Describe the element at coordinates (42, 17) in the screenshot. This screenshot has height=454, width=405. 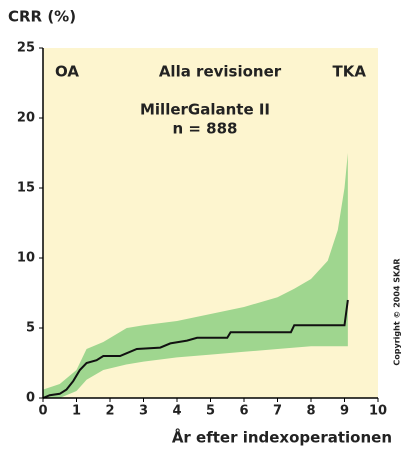
I see `y-axis-title: CRR (%)` at that location.